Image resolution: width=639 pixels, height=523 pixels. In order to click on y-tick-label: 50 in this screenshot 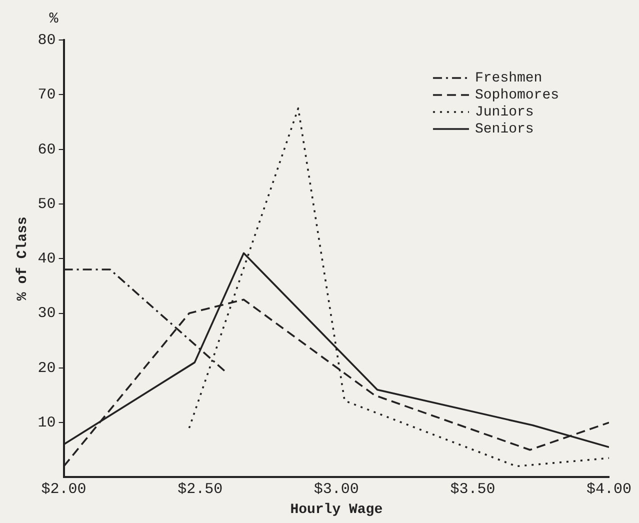, I will do `click(47, 204)`.